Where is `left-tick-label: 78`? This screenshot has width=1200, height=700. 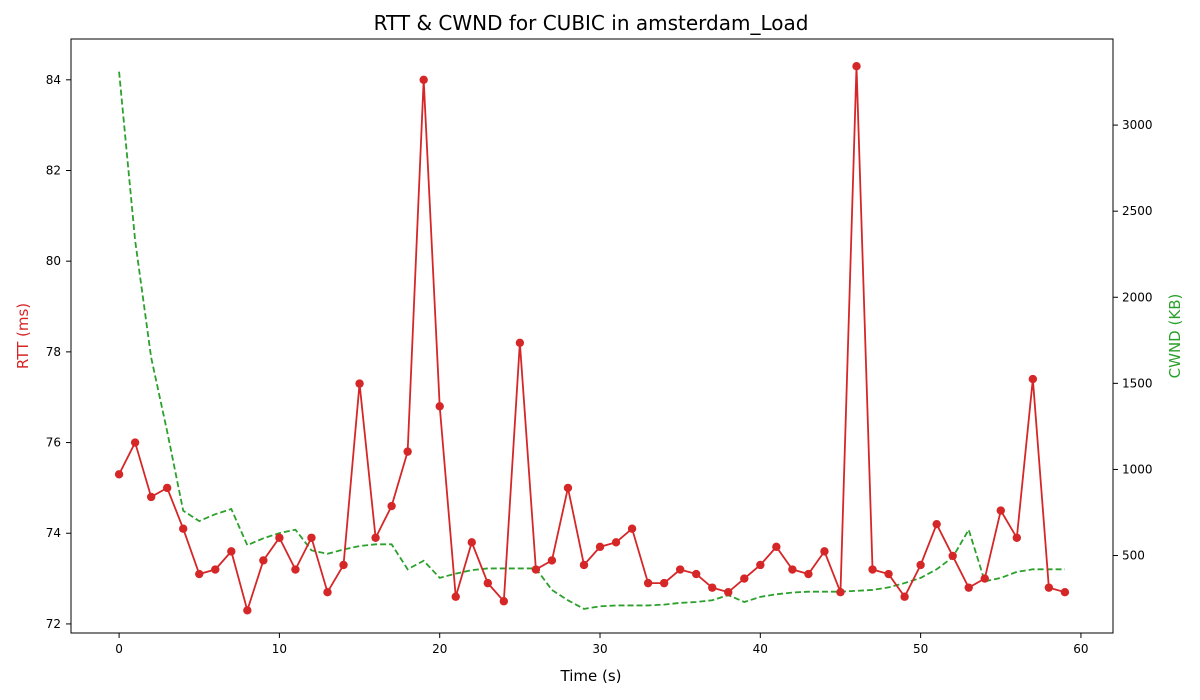
left-tick-label: 78 is located at coordinates (53, 352).